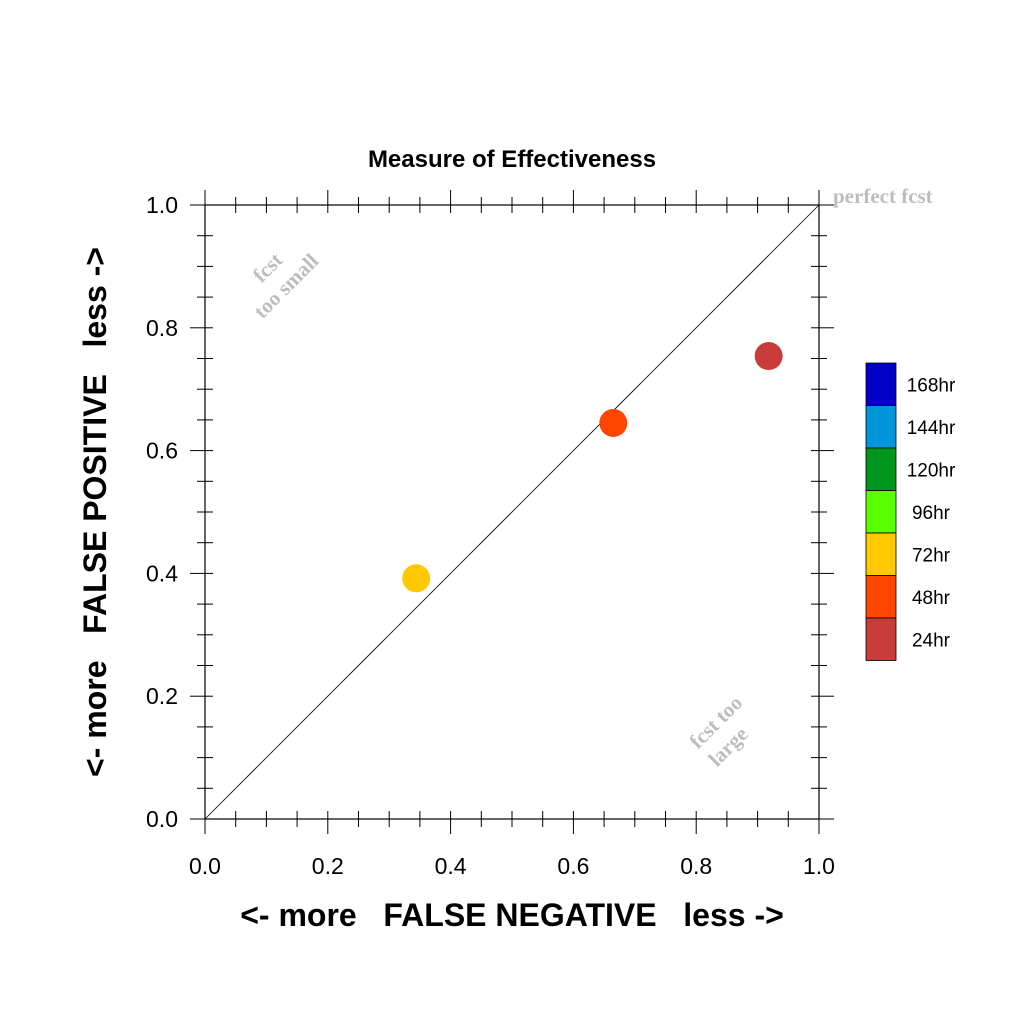  Describe the element at coordinates (162, 512) in the screenshot. I see `y-tick-labels: 0.0 0.2 0.4 0.6 0.8 1.0` at that location.